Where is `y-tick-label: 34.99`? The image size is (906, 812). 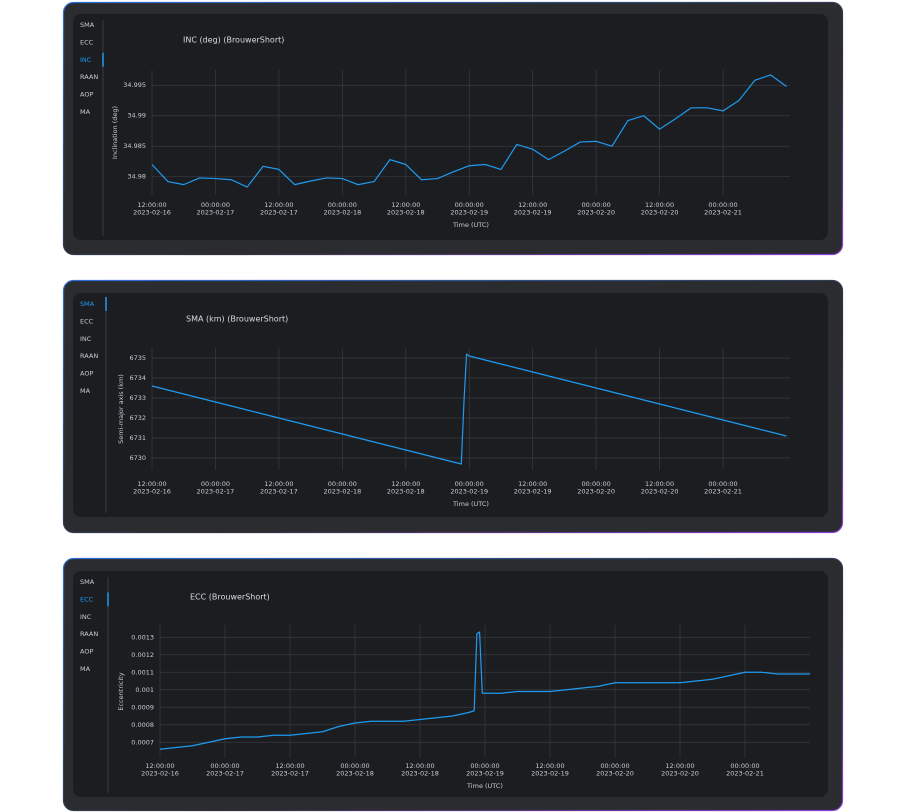 y-tick-label: 34.99 is located at coordinates (136, 116).